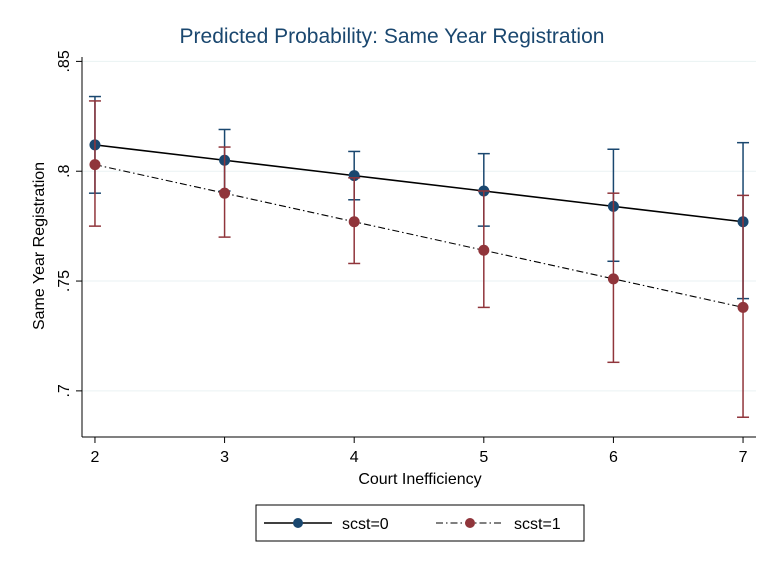  Describe the element at coordinates (298, 523) in the screenshot. I see `legend-marker-scst0` at that location.